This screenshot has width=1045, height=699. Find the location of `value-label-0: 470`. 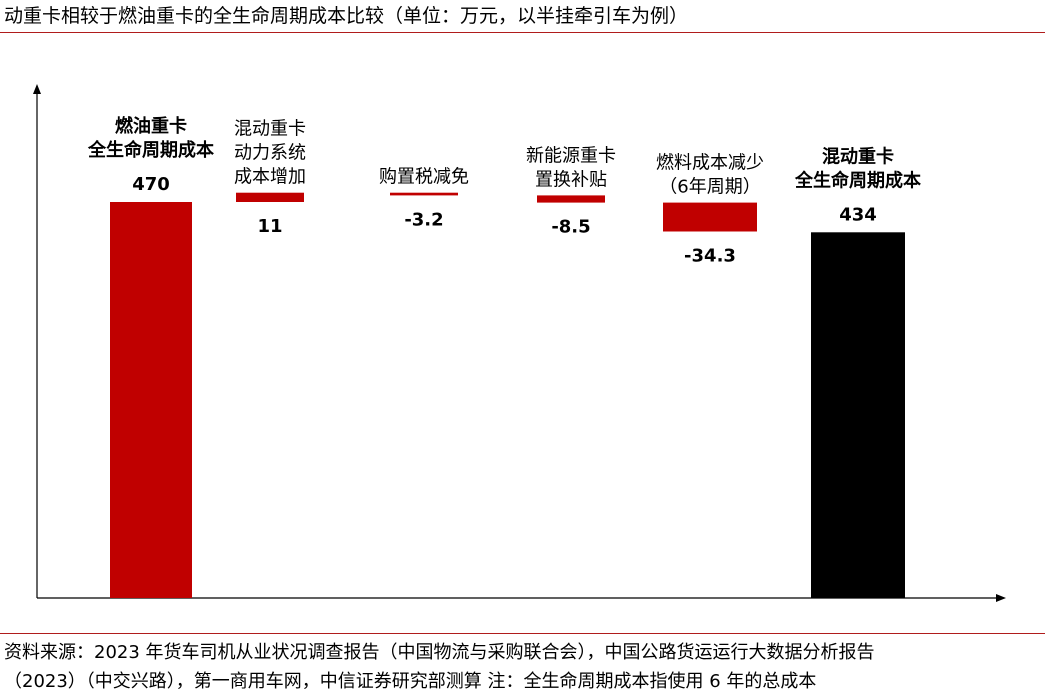

value-label-0: 470 is located at coordinates (151, 184).